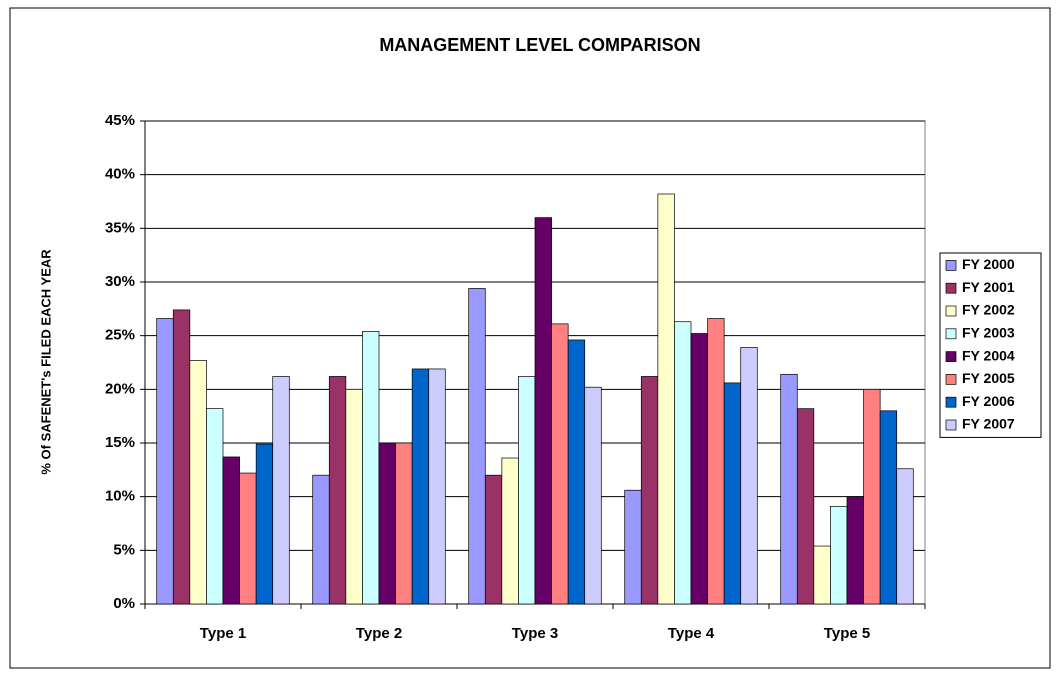 The height and width of the screenshot is (675, 1059). I want to click on y-tick-label: 5%, so click(124, 549).